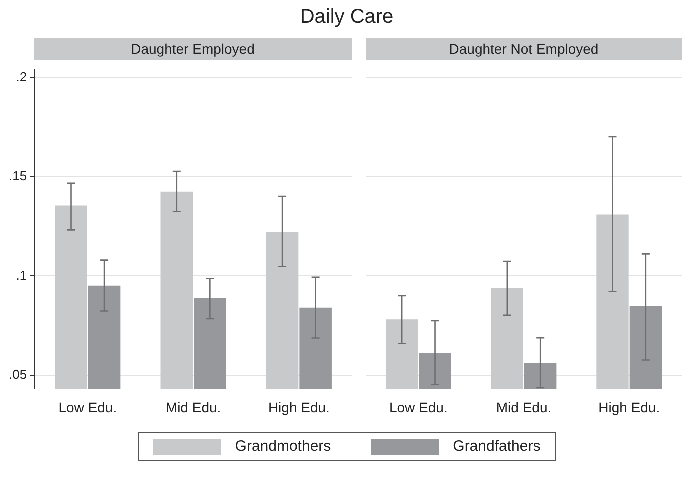  Describe the element at coordinates (18, 176) in the screenshot. I see `y-tick-label: .15` at that location.